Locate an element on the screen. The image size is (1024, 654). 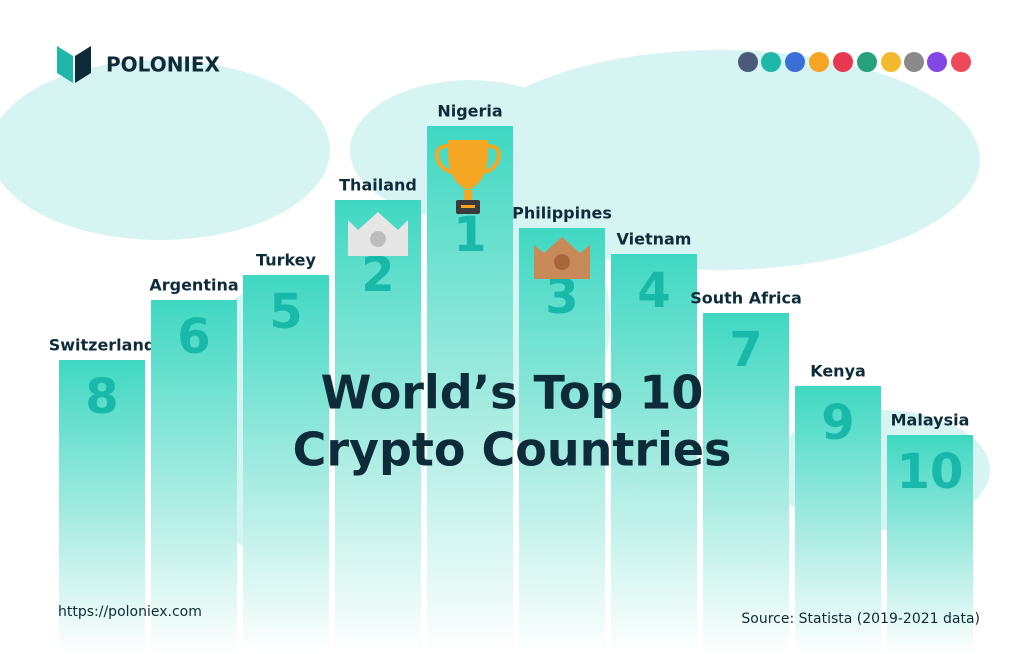
country-name: South Africa is located at coordinates (746, 298).